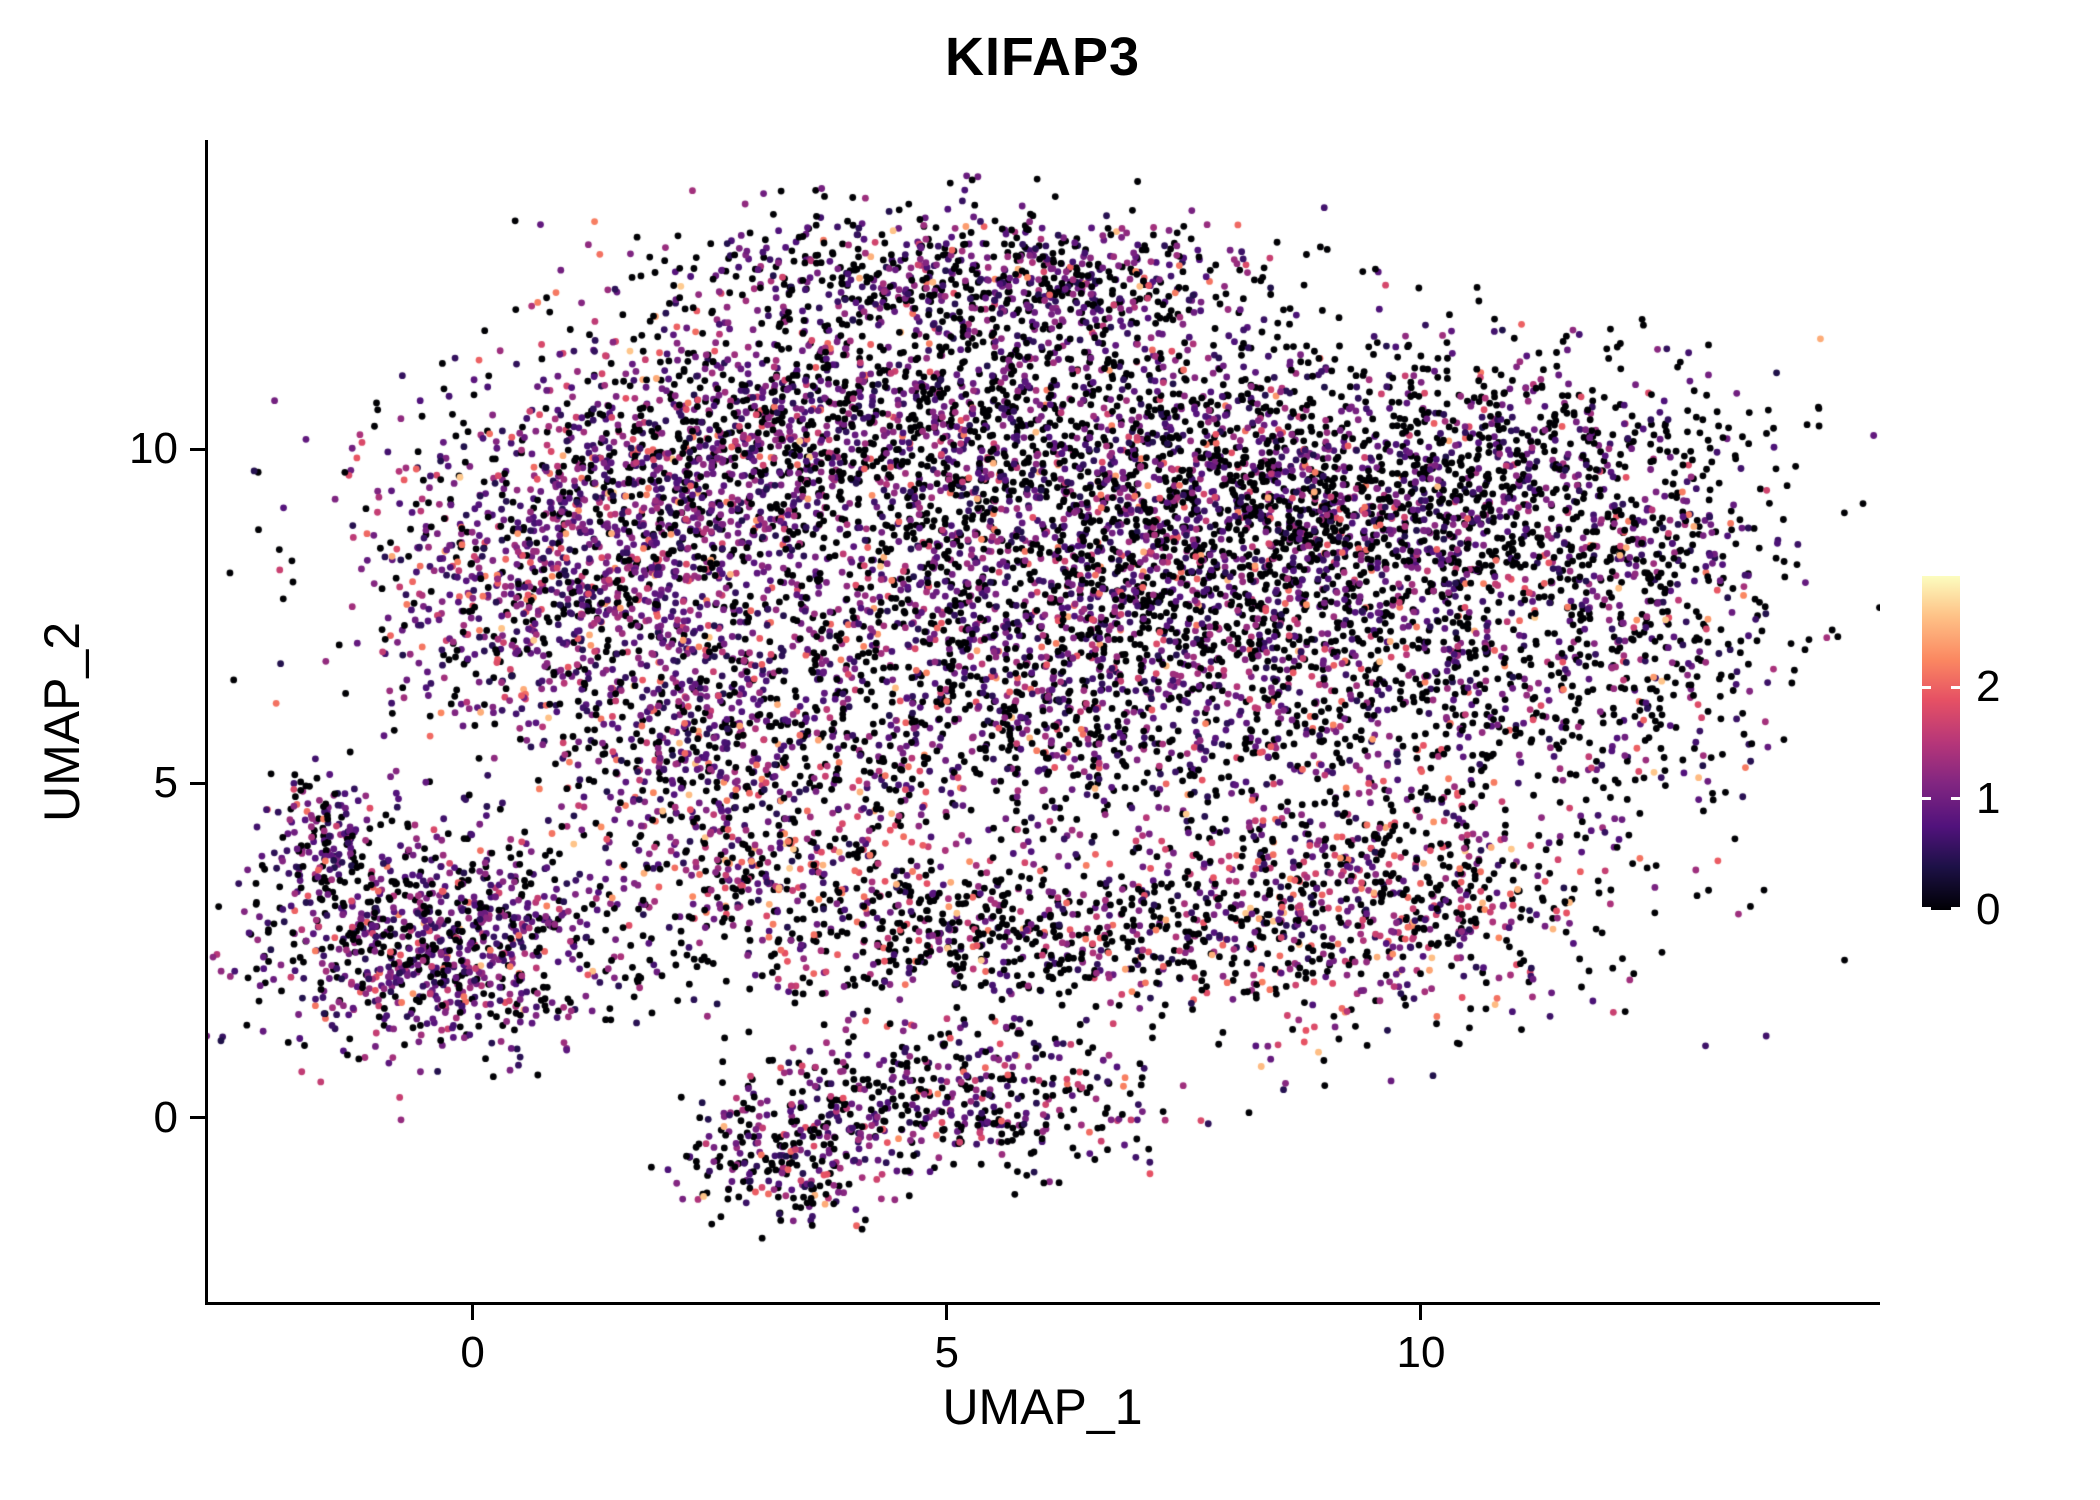 The width and height of the screenshot is (2100, 1500). What do you see at coordinates (1988, 687) in the screenshot?
I see `colorbar-tick-label: 2` at bounding box center [1988, 687].